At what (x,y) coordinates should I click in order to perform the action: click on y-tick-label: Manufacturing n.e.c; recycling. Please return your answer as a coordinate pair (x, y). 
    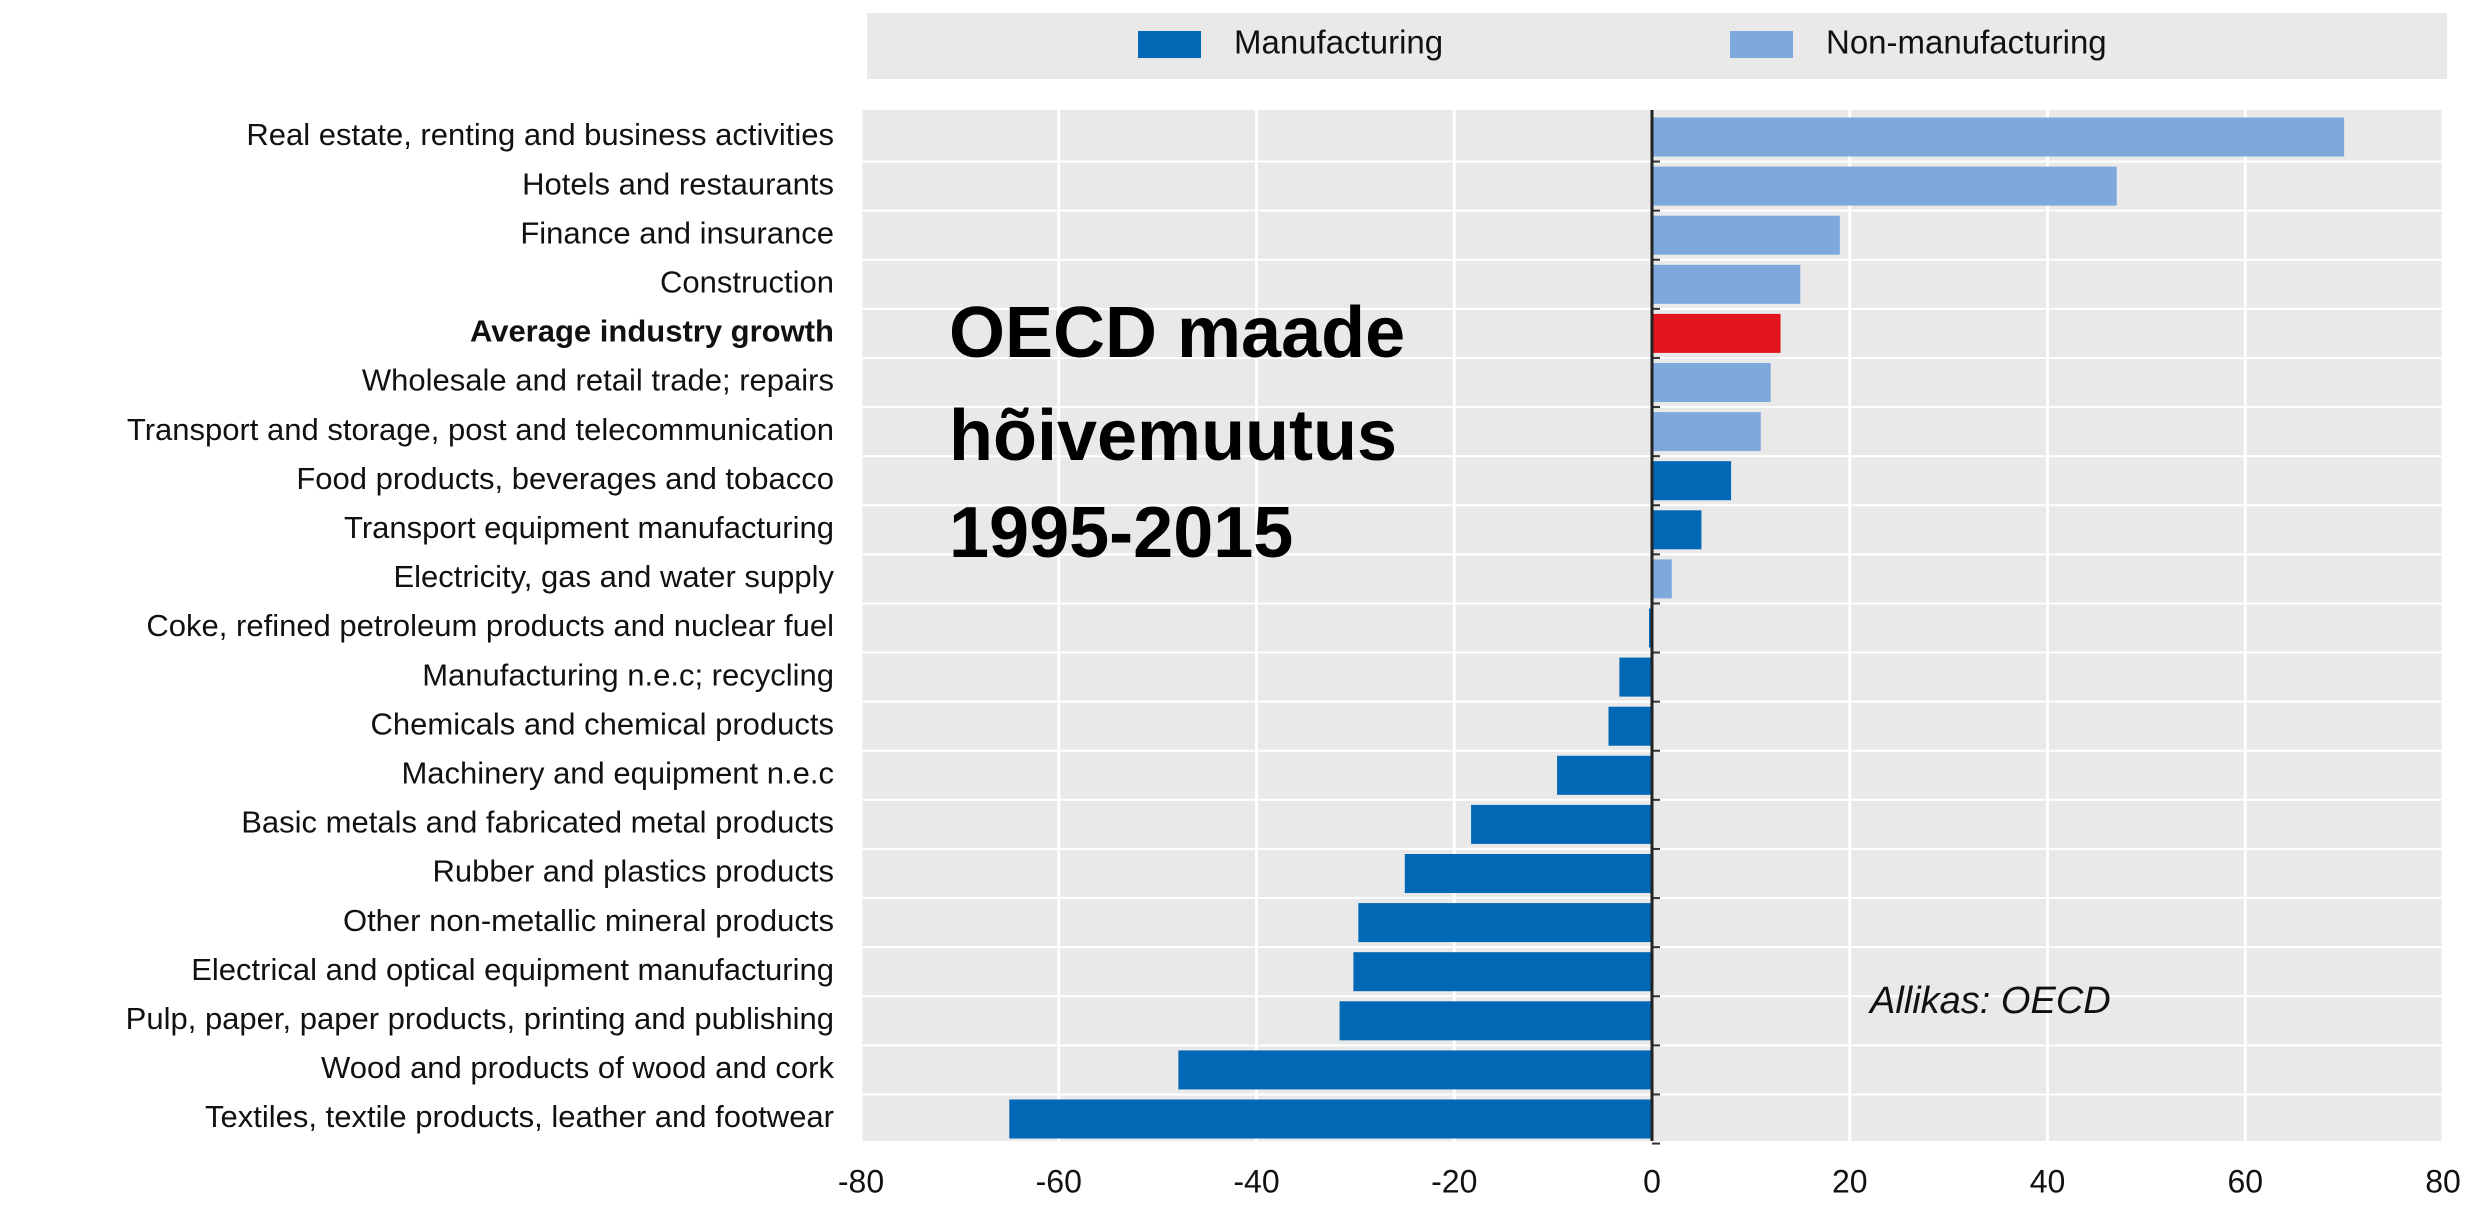
    Looking at the image, I should click on (628, 674).